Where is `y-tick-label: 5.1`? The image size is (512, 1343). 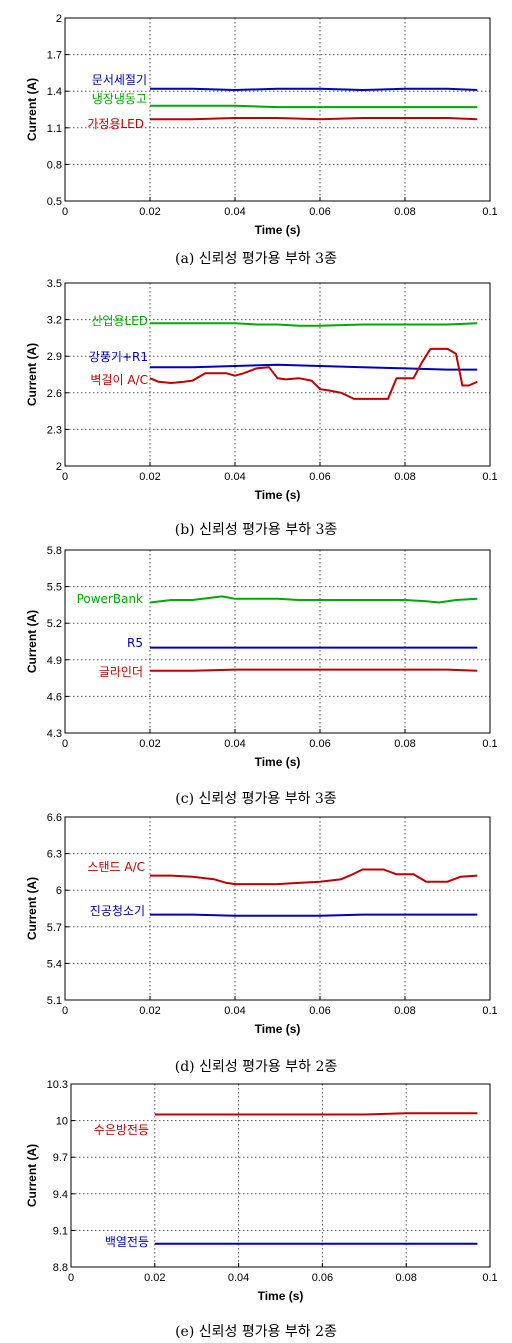
y-tick-label: 5.1 is located at coordinates (54, 1001).